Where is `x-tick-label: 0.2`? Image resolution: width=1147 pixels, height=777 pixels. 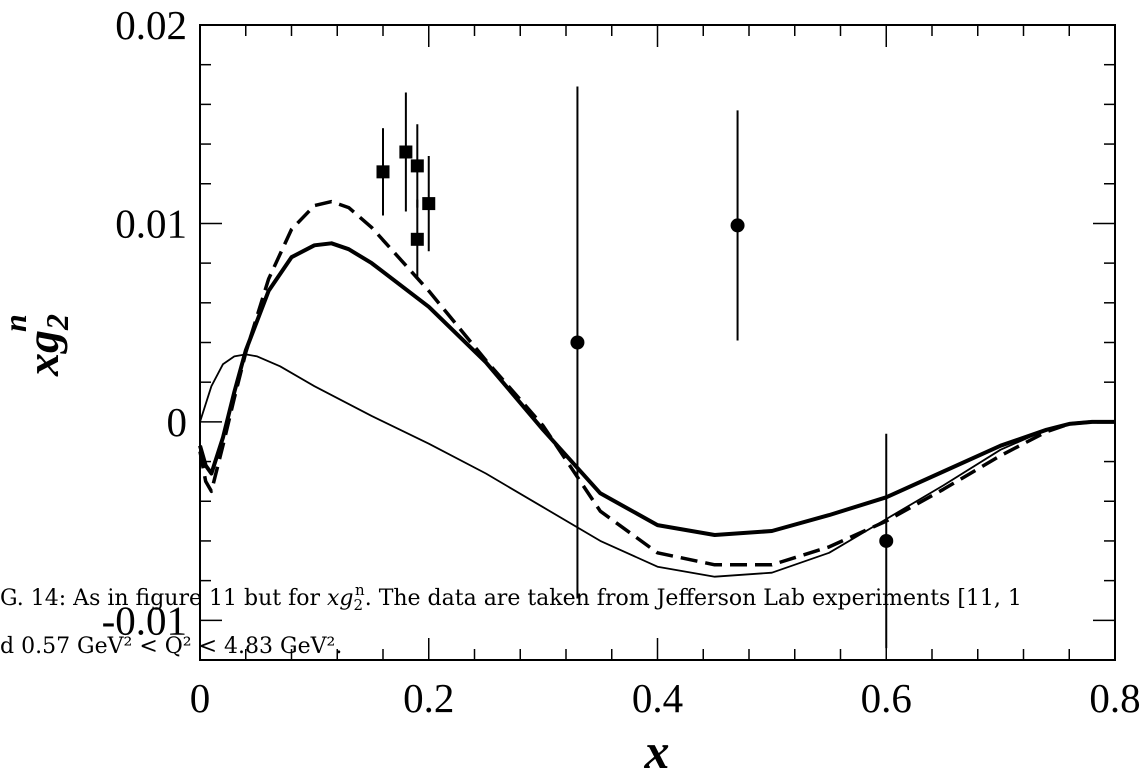 x-tick-label: 0.2 is located at coordinates (428, 698).